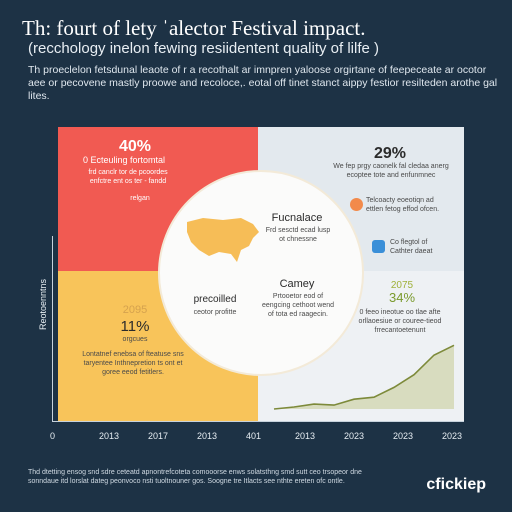 This screenshot has width=512, height=512. Describe the element at coordinates (402, 285) in the screenshot. I see `br-percent-faint: 2075` at that location.